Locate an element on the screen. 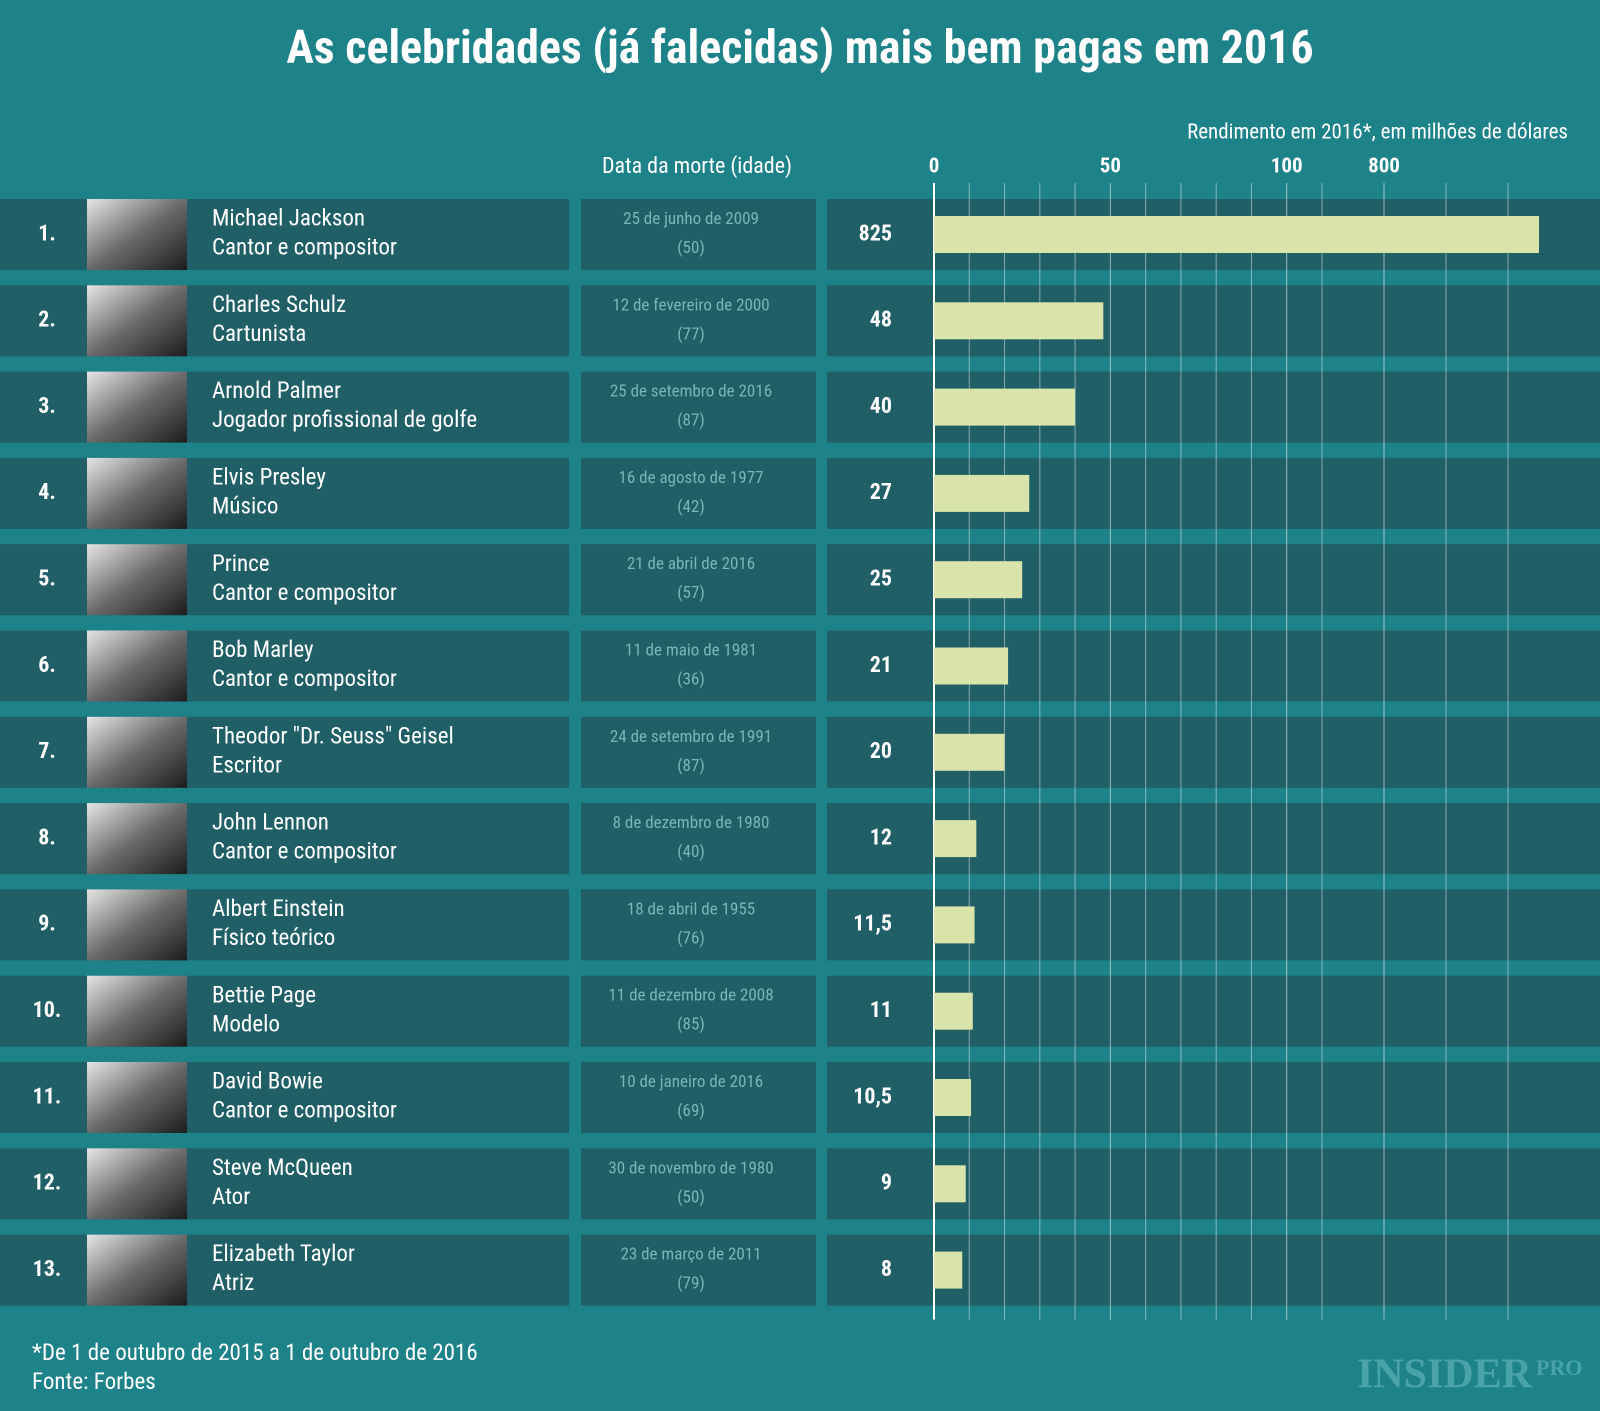 This screenshot has height=1411, width=1600. age: (40) is located at coordinates (691, 852).